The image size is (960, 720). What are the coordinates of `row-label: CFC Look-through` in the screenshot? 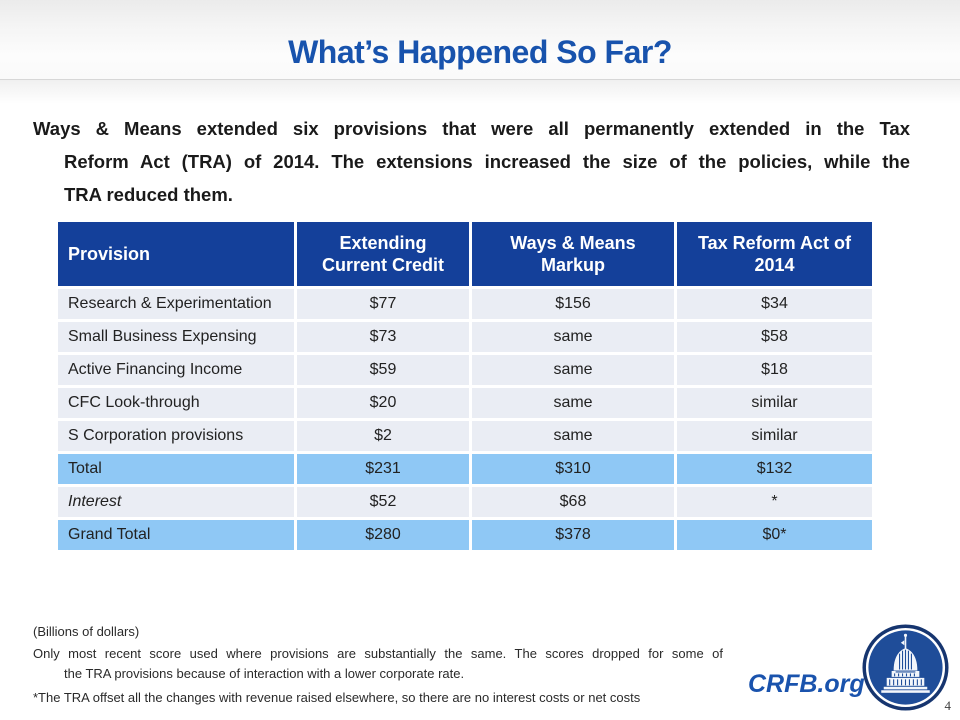 It's located at (176, 403).